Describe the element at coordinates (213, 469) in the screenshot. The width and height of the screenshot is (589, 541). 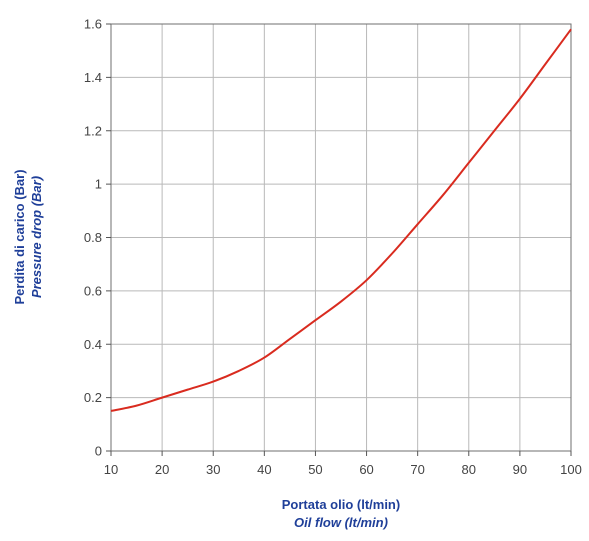
I see `x-tick-label: 30` at that location.